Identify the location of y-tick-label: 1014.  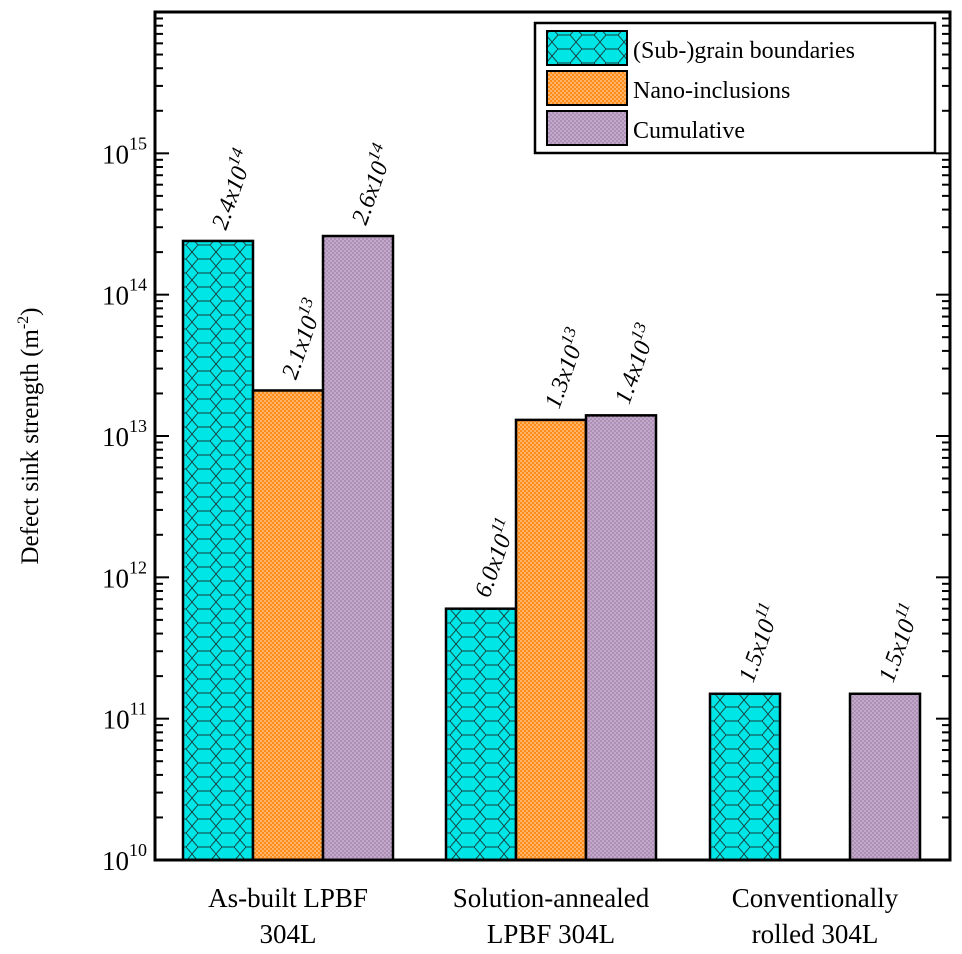
(124, 293).